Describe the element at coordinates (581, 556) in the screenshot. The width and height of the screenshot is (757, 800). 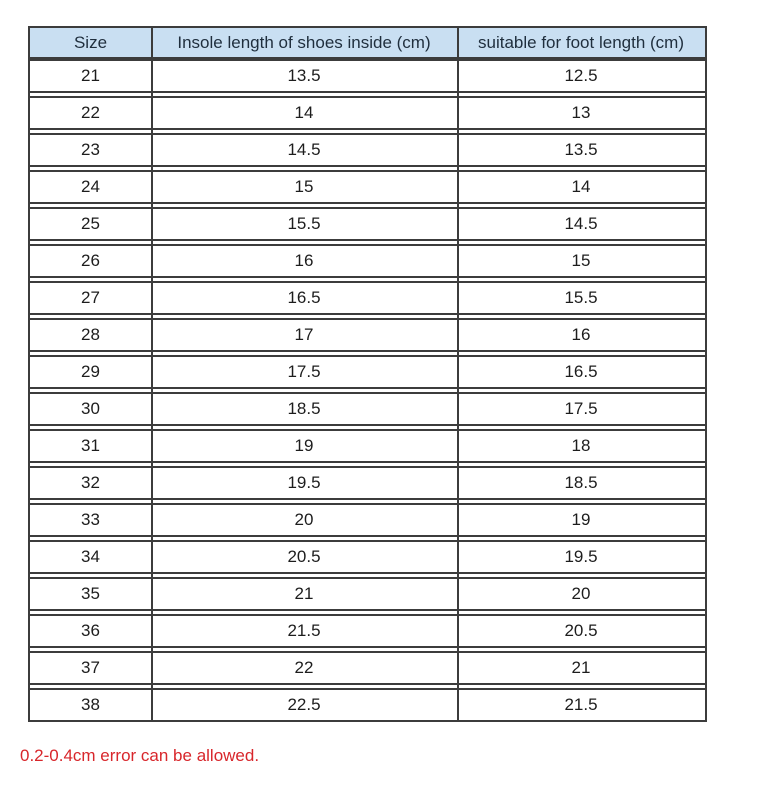
I see `cell-foot-length: 19.5` at that location.